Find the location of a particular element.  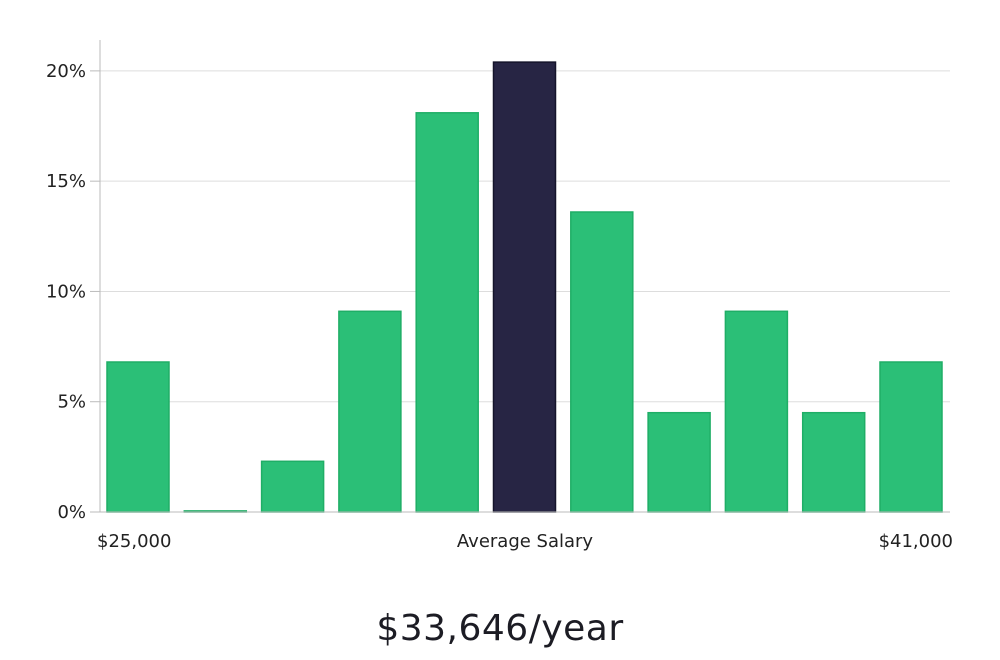

x-label-center: Average Salary is located at coordinates (525, 541).